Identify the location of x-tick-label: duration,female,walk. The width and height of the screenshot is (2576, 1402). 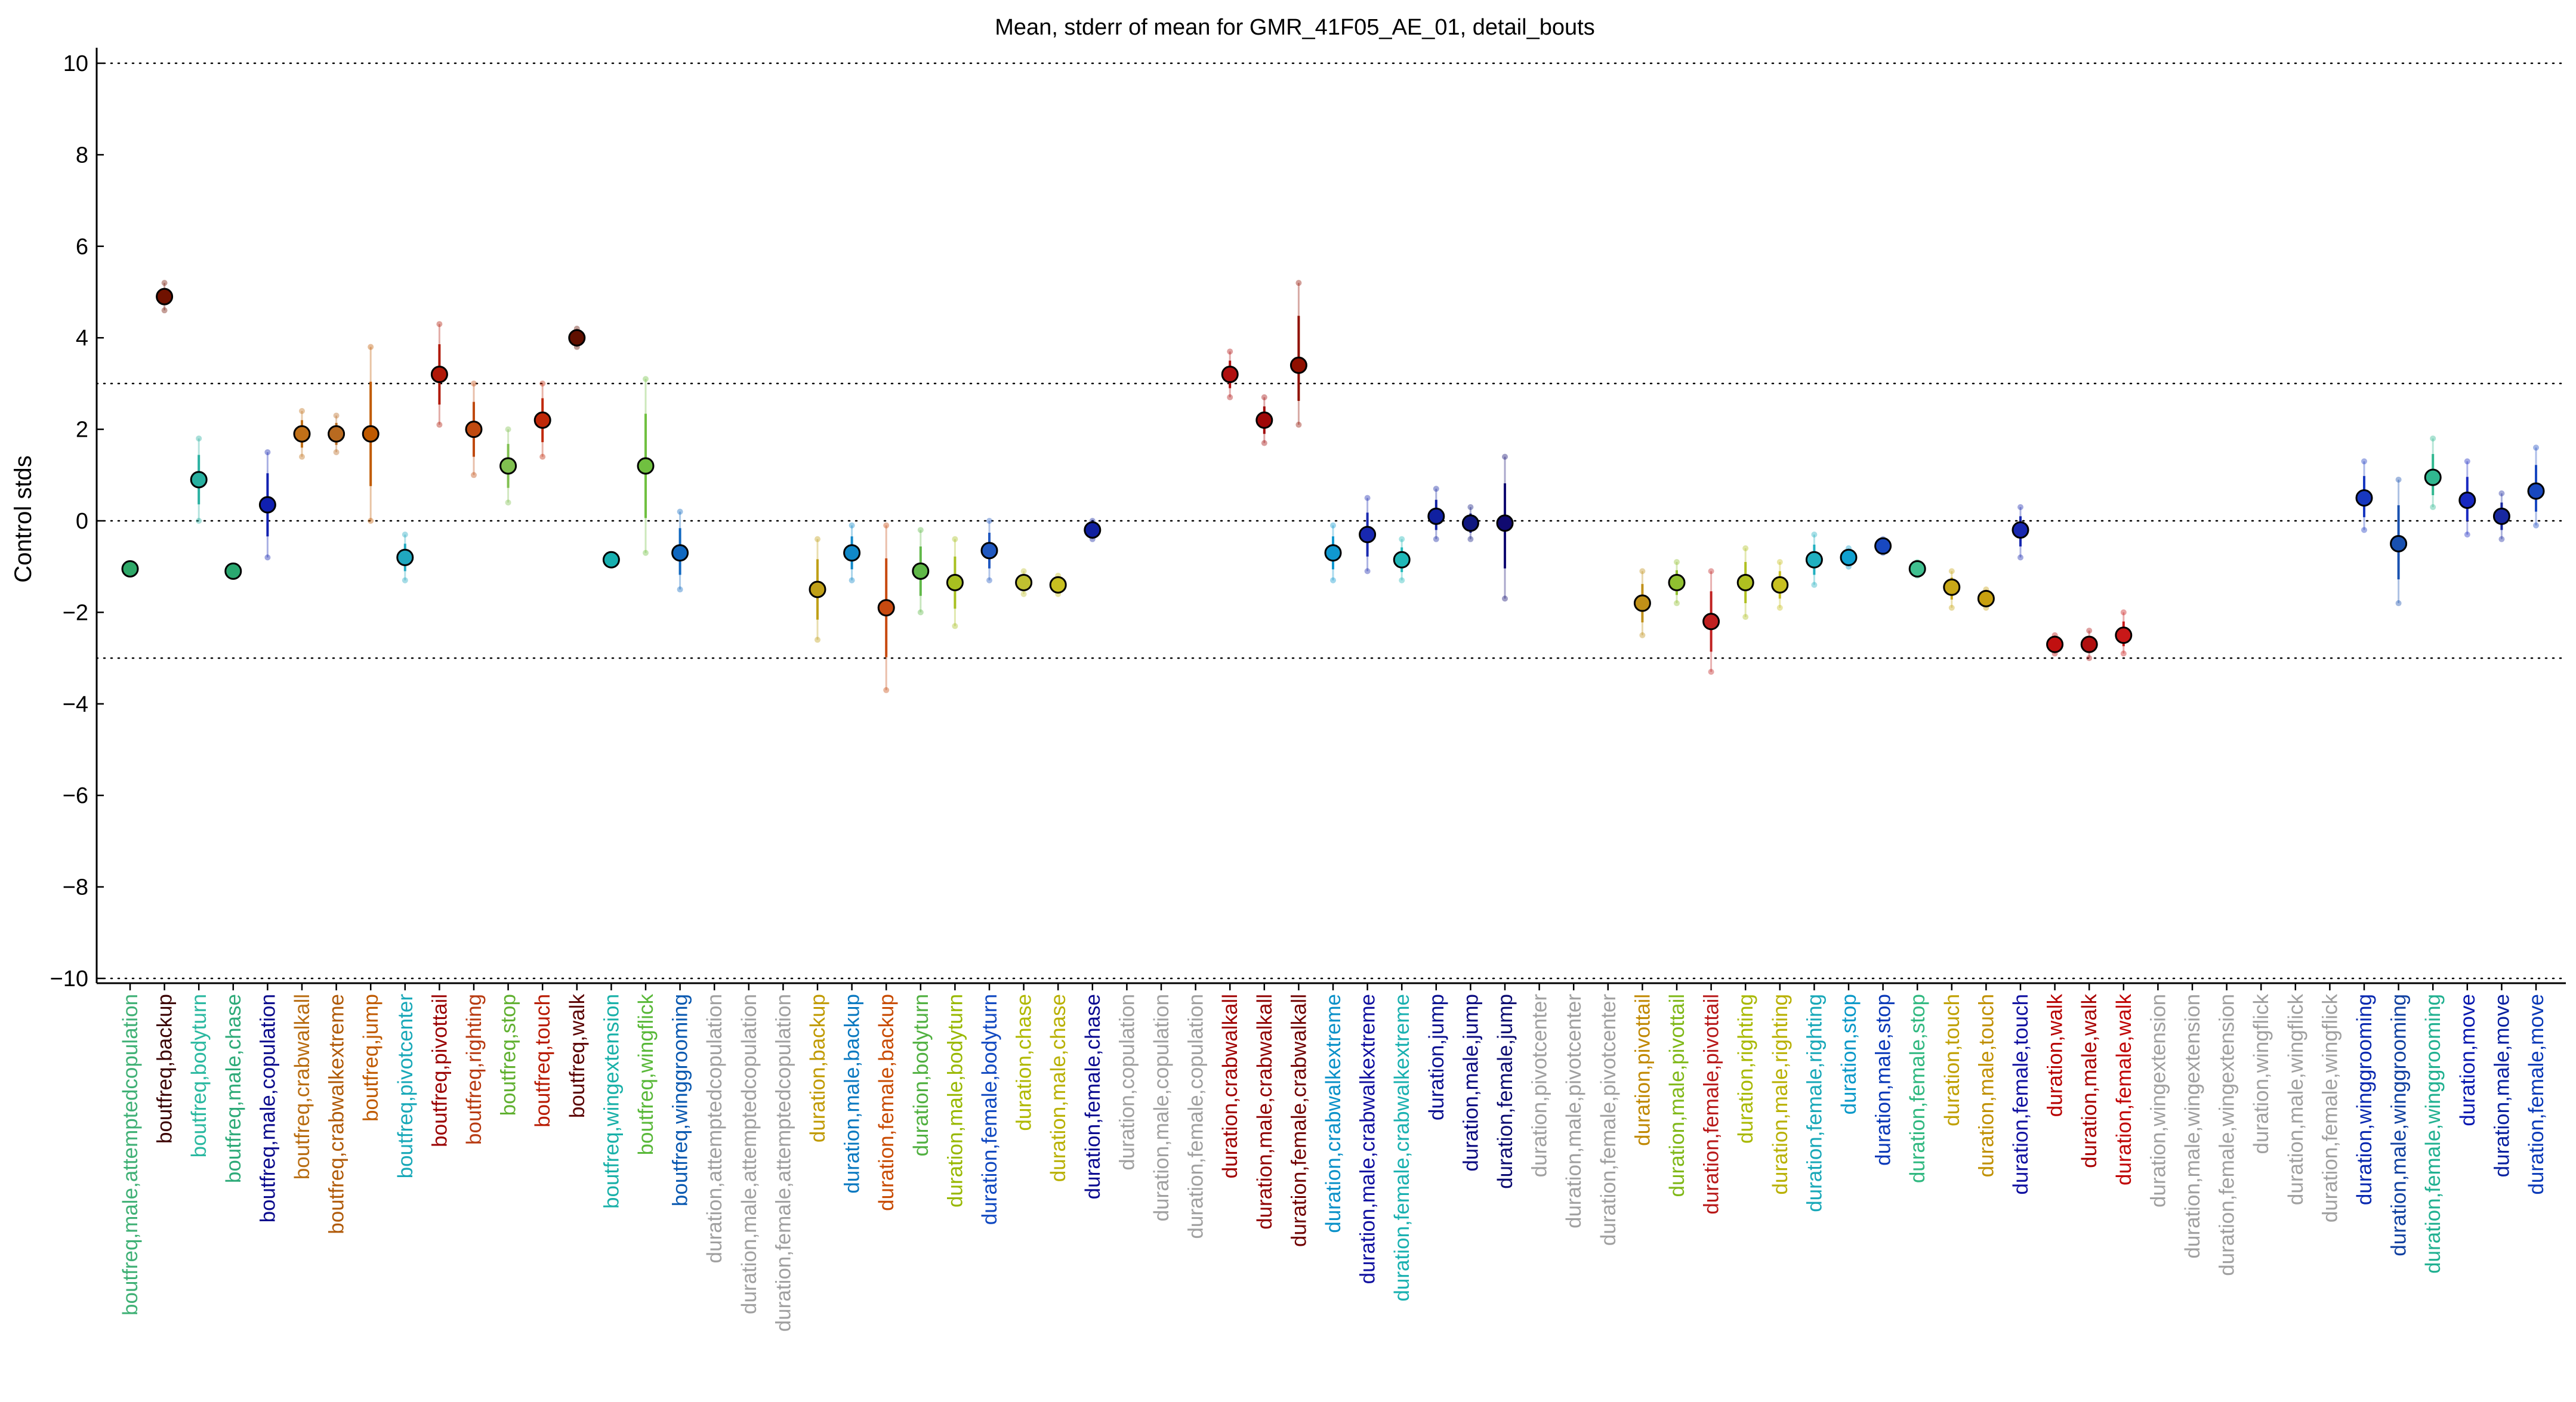
(2124, 1089).